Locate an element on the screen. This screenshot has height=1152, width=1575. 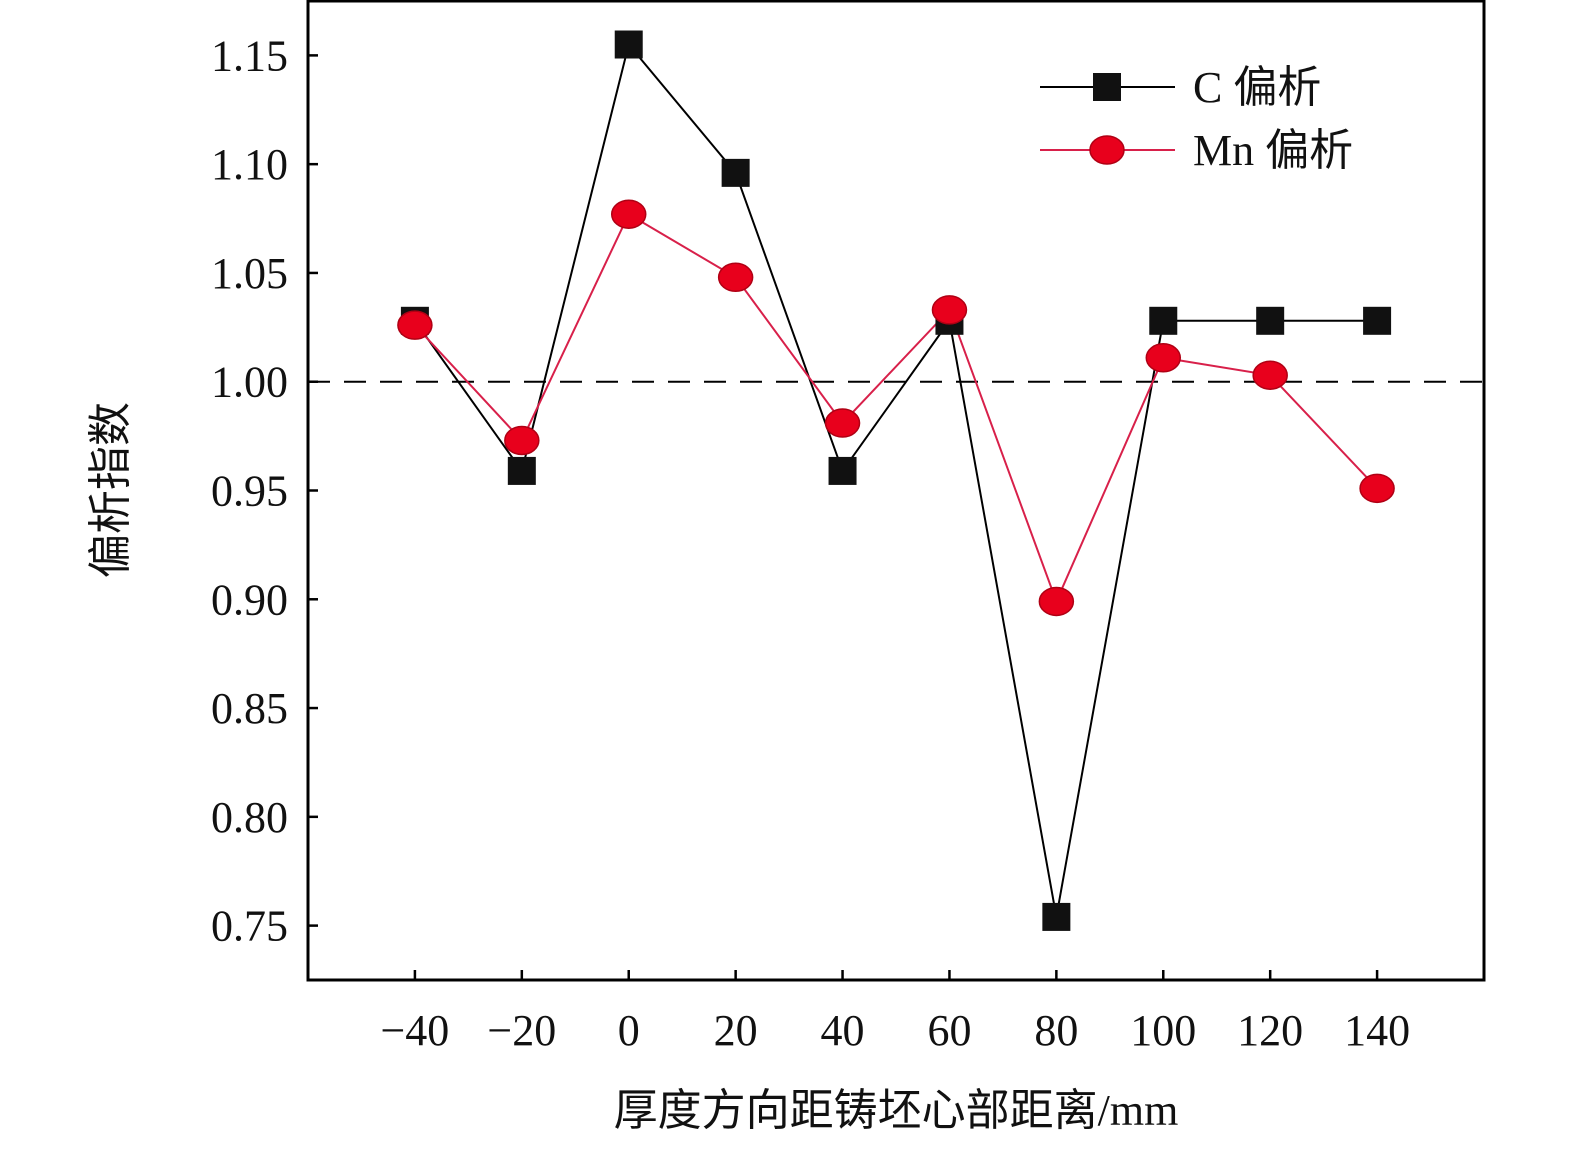
legend-marker-mn is located at coordinates (1107, 150).